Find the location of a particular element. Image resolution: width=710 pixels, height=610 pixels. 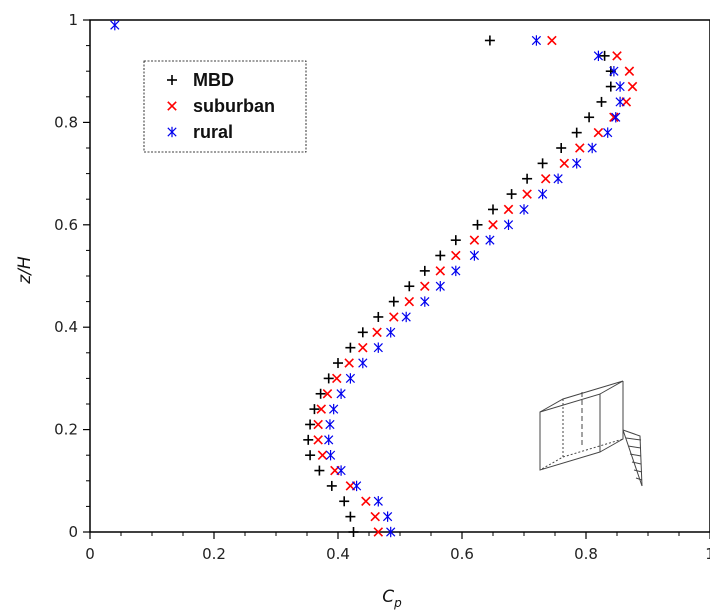

x-tick-label: 0.6 is located at coordinates (462, 554).